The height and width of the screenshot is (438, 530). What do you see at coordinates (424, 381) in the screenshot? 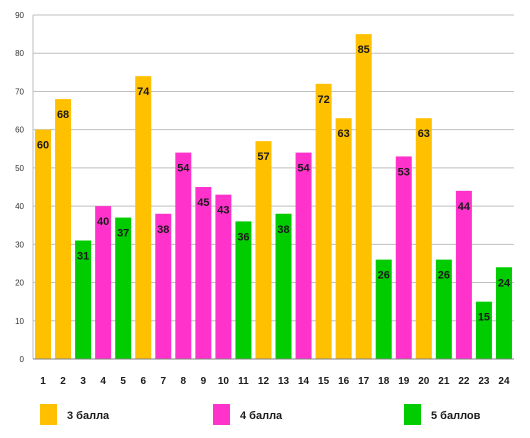
I see `x-tick-label: 20` at bounding box center [424, 381].